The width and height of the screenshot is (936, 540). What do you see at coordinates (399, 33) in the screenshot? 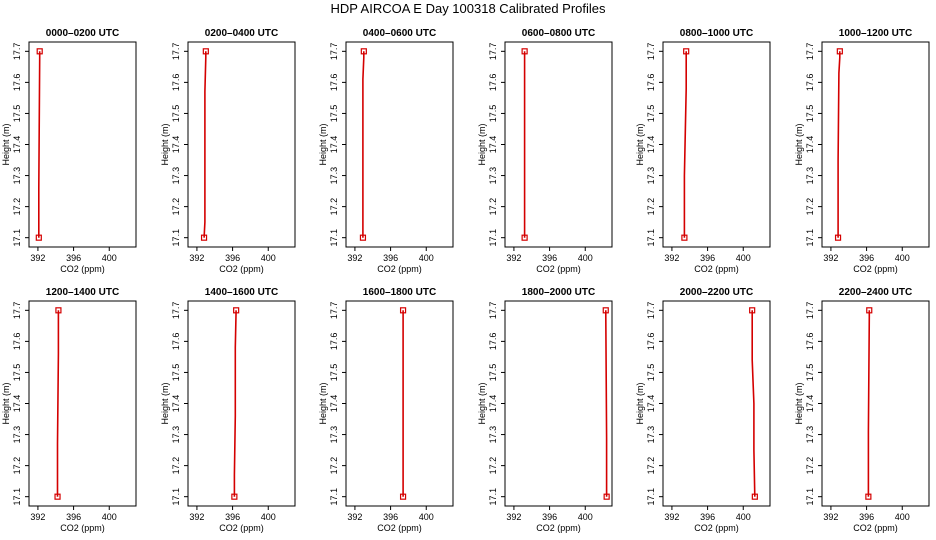
I see `panel-title: 0400–0600 UTC` at bounding box center [399, 33].